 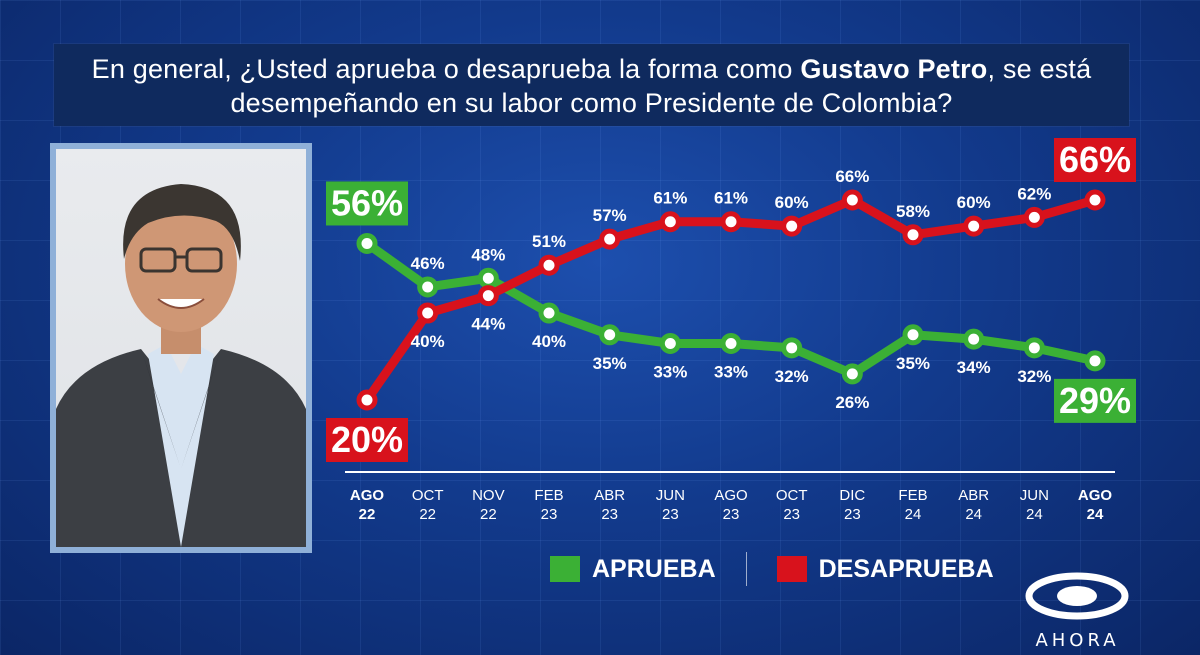 What do you see at coordinates (610, 215) in the screenshot?
I see `value-label-desaprueba-4: 57%` at bounding box center [610, 215].